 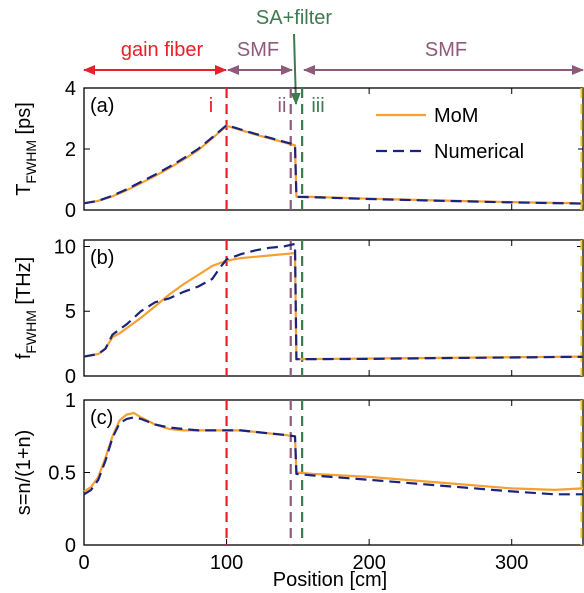 What do you see at coordinates (511, 563) in the screenshot?
I see `x-tick-label: 300` at bounding box center [511, 563].